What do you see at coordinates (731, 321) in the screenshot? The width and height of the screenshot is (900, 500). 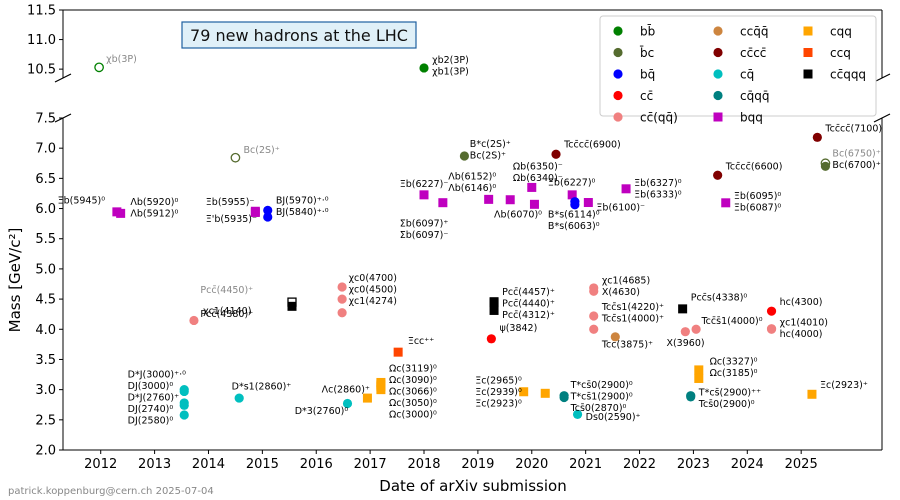 I see `point-label: Tcc̄s̄1(4000)⁰` at bounding box center [731, 321].